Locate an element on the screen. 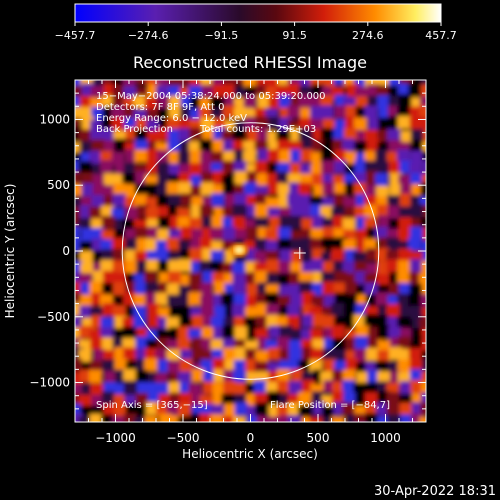 The image size is (500, 500). y-tick-labels: −1000 −500 0 500 1000 is located at coordinates (49, 250).